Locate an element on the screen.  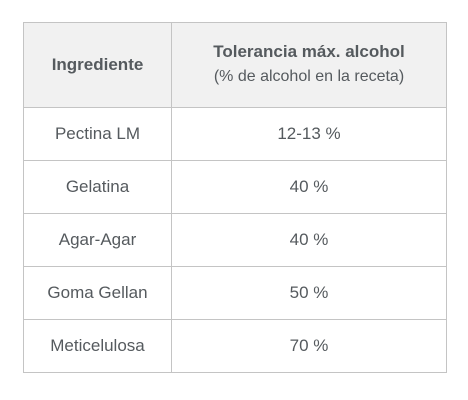
ingredient-cell: Meticelulosa is located at coordinates (97, 346).